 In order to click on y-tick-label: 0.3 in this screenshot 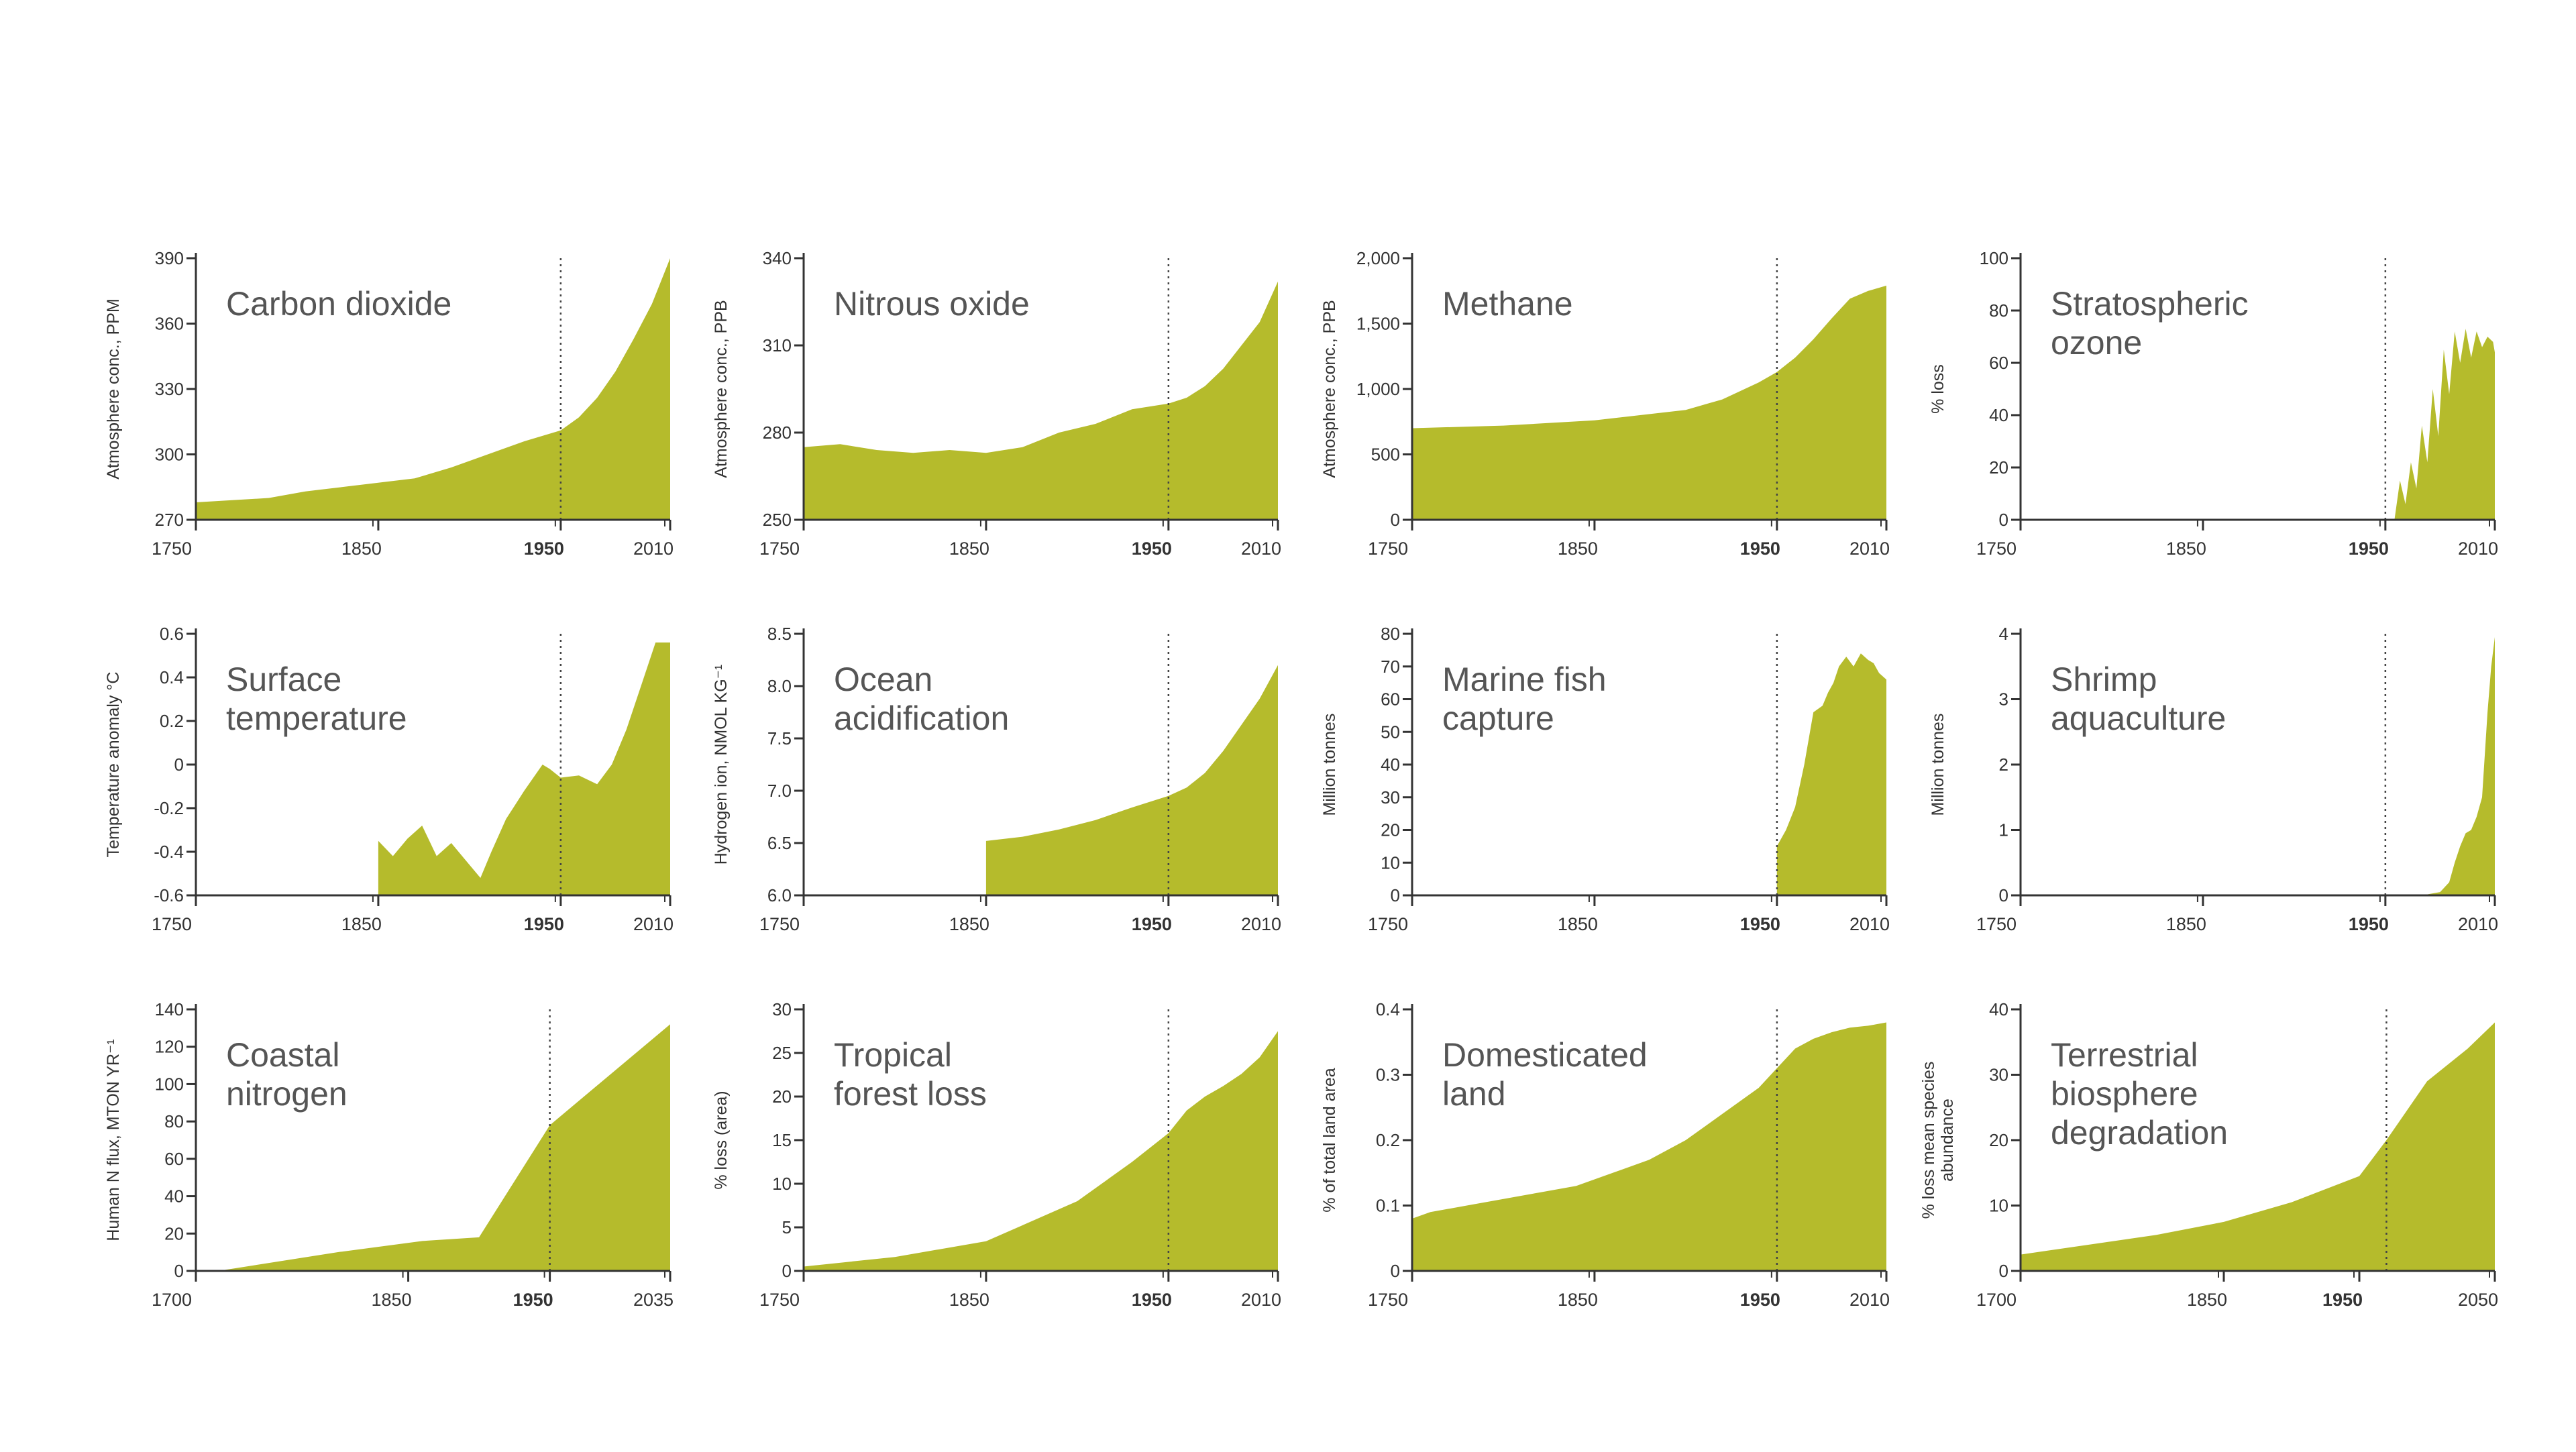, I will do `click(1388, 1075)`.